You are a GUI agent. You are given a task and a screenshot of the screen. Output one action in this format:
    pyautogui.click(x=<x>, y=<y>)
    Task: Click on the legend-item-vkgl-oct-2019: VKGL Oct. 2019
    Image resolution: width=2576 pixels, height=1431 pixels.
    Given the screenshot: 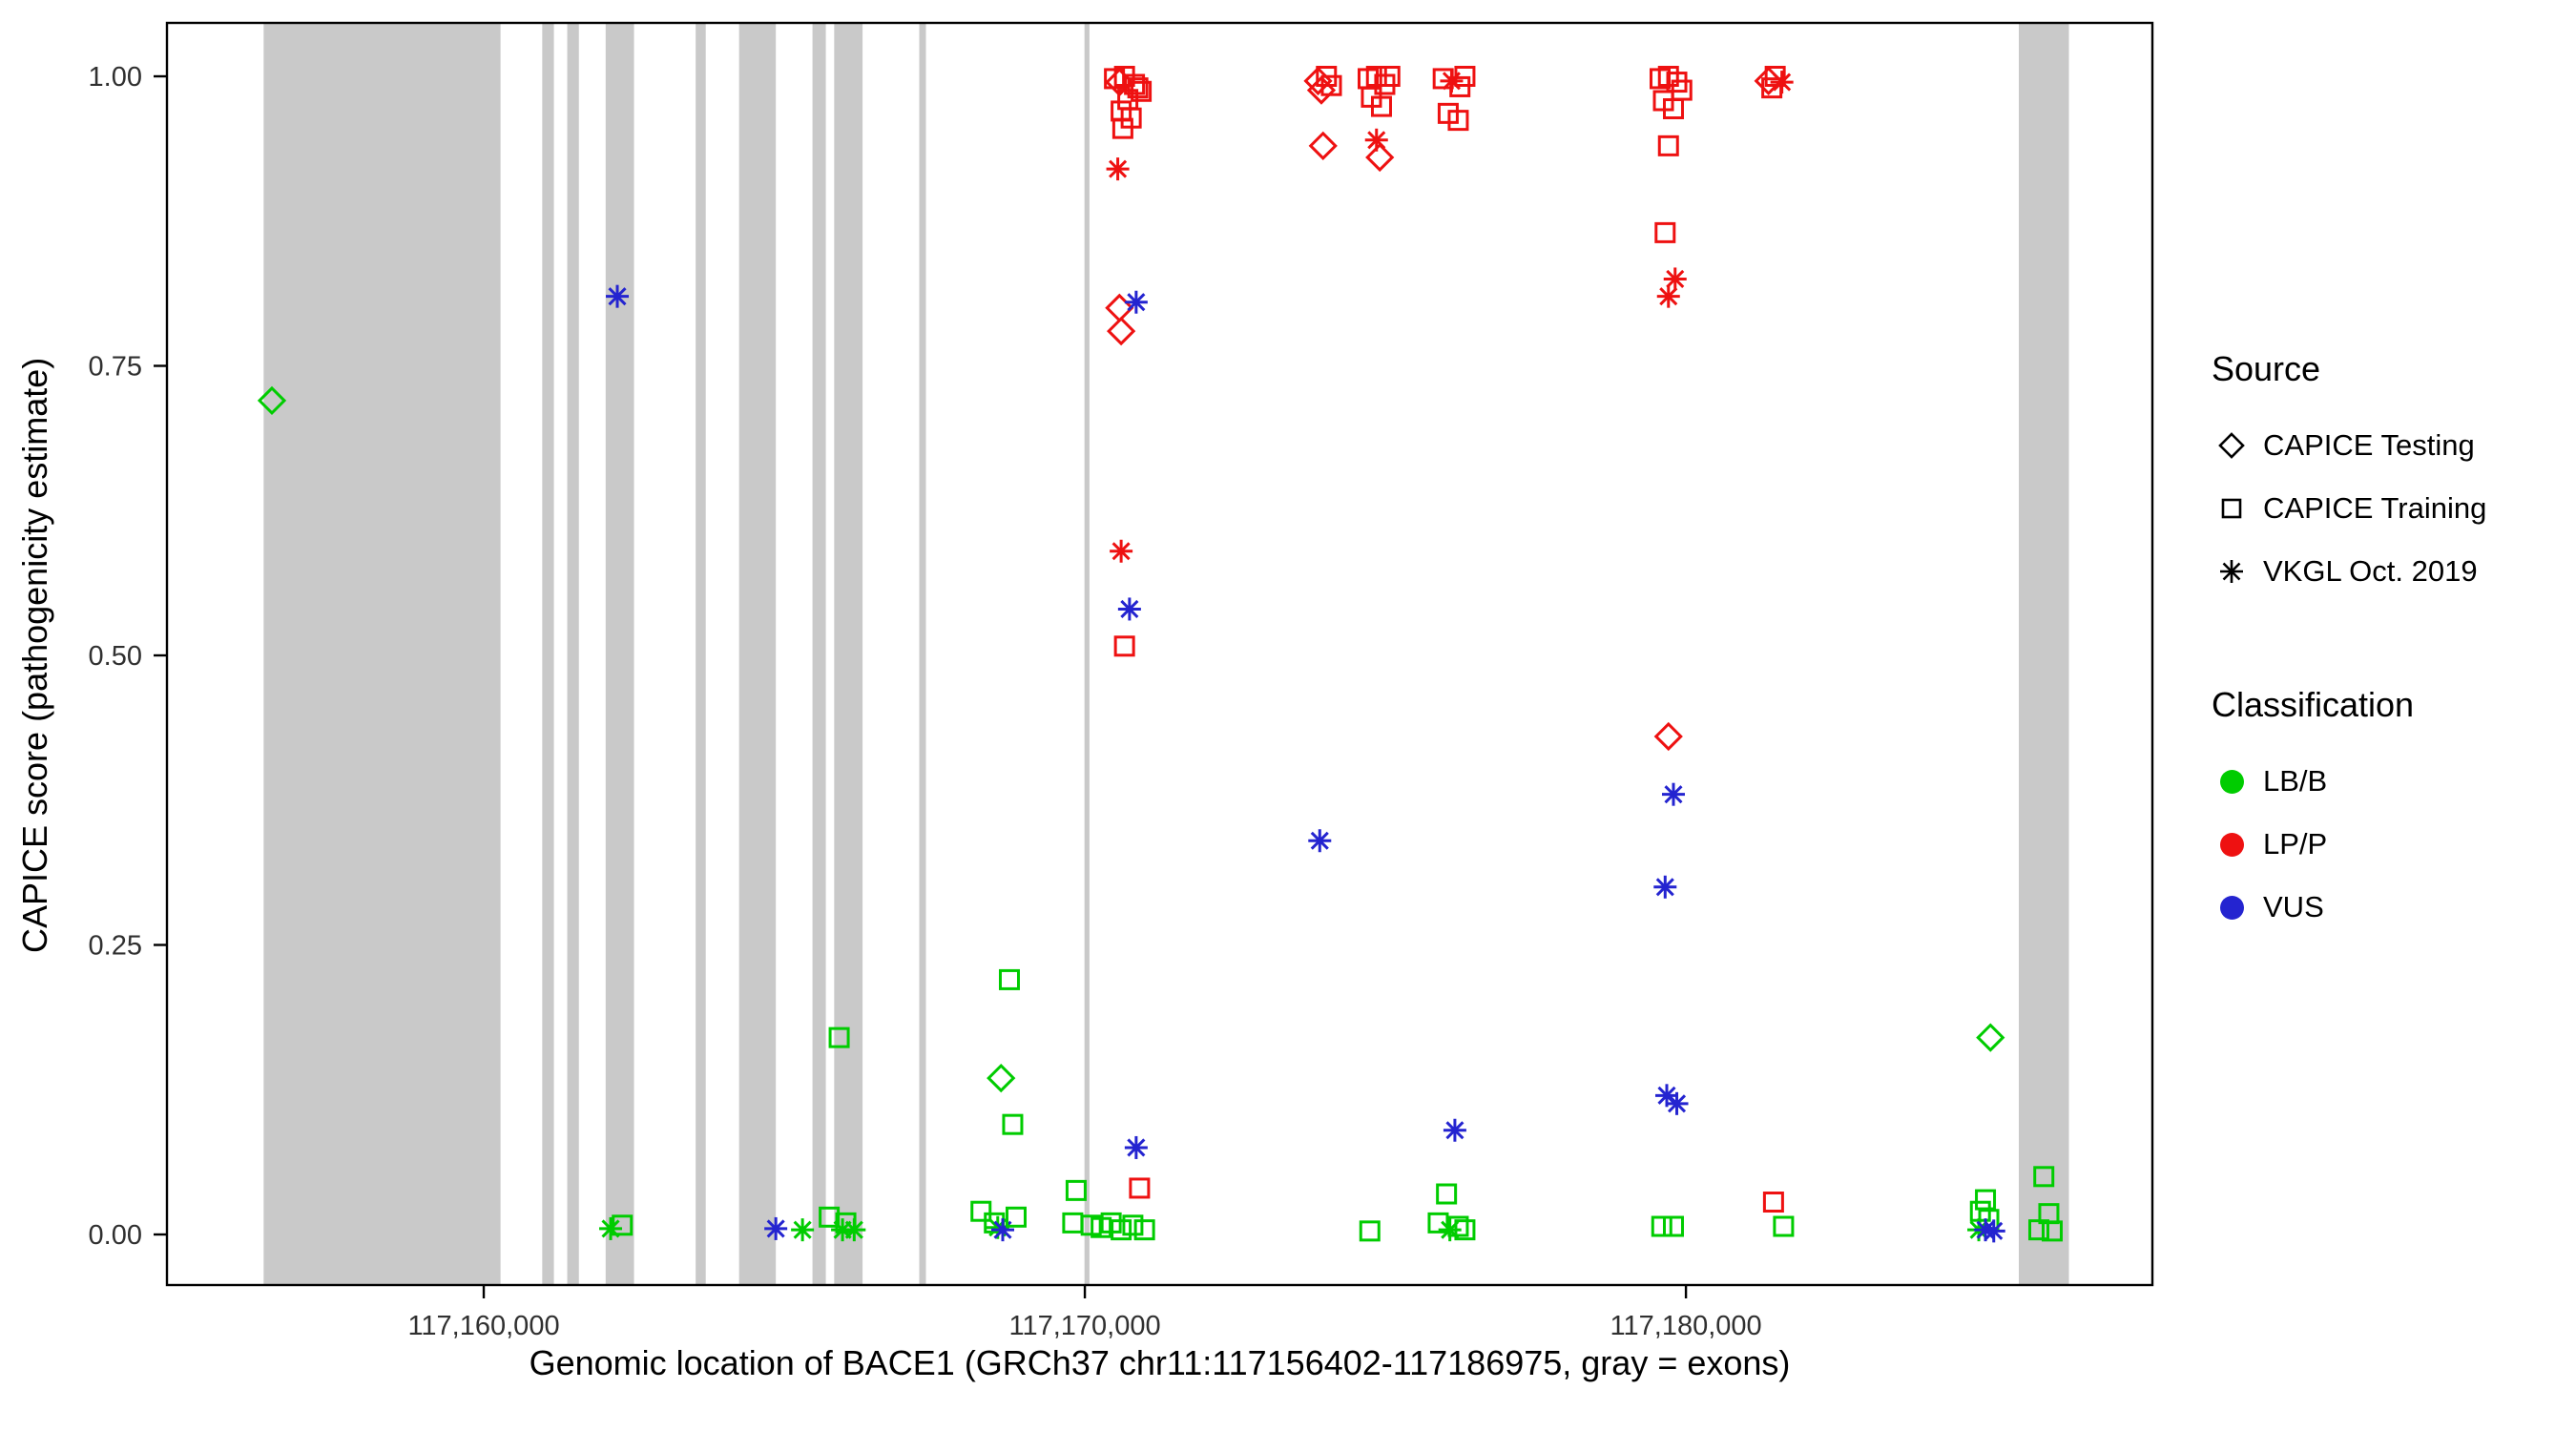 What is the action you would take?
    pyautogui.click(x=2349, y=571)
    